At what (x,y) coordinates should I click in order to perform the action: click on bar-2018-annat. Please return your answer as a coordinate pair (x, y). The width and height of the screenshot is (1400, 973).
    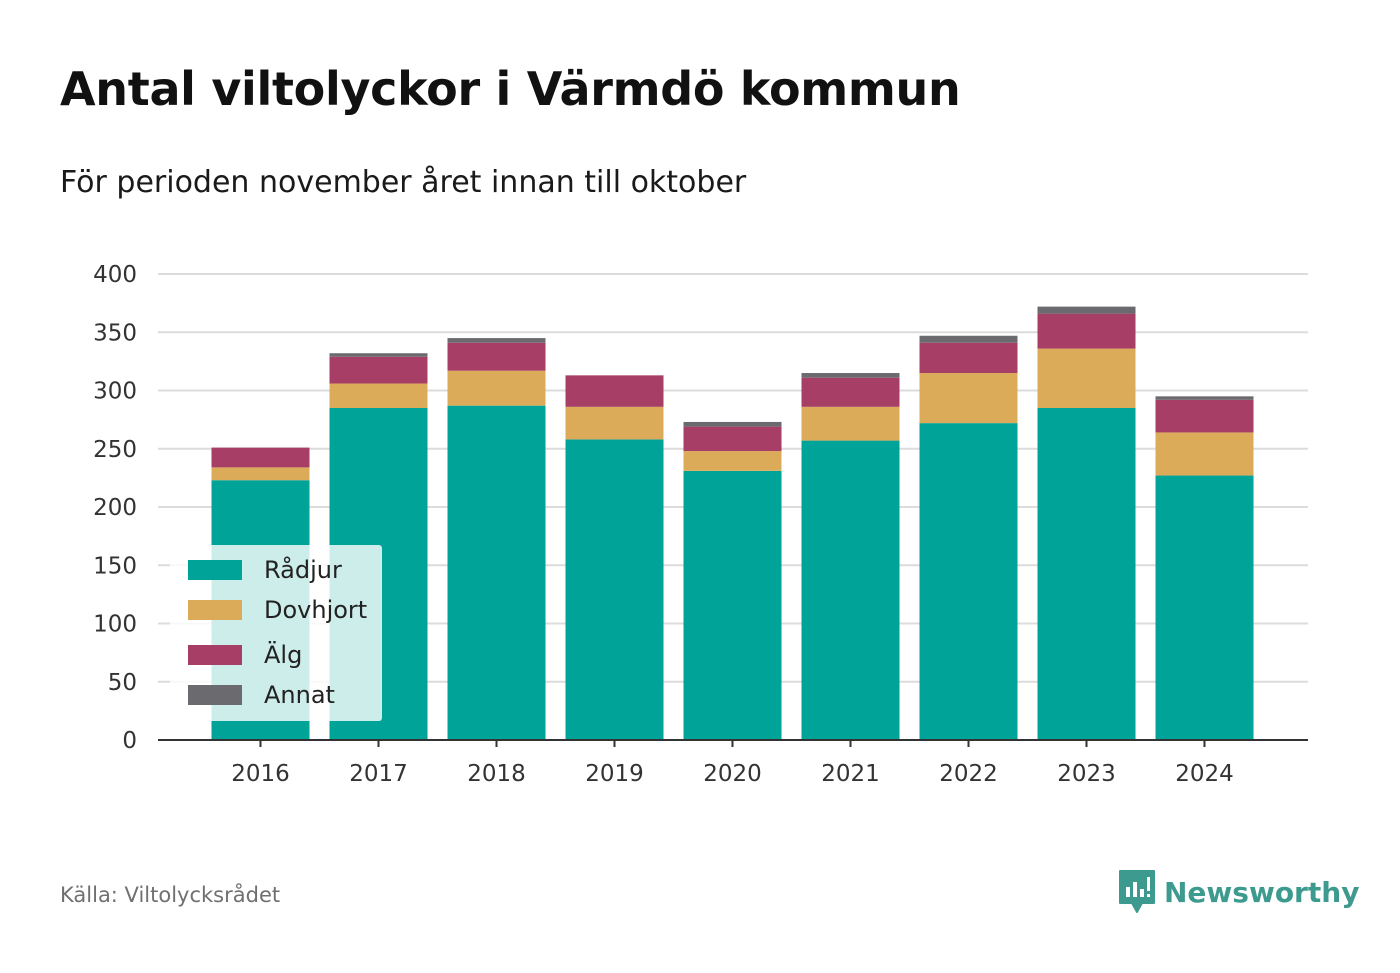
    Looking at the image, I should click on (496, 340).